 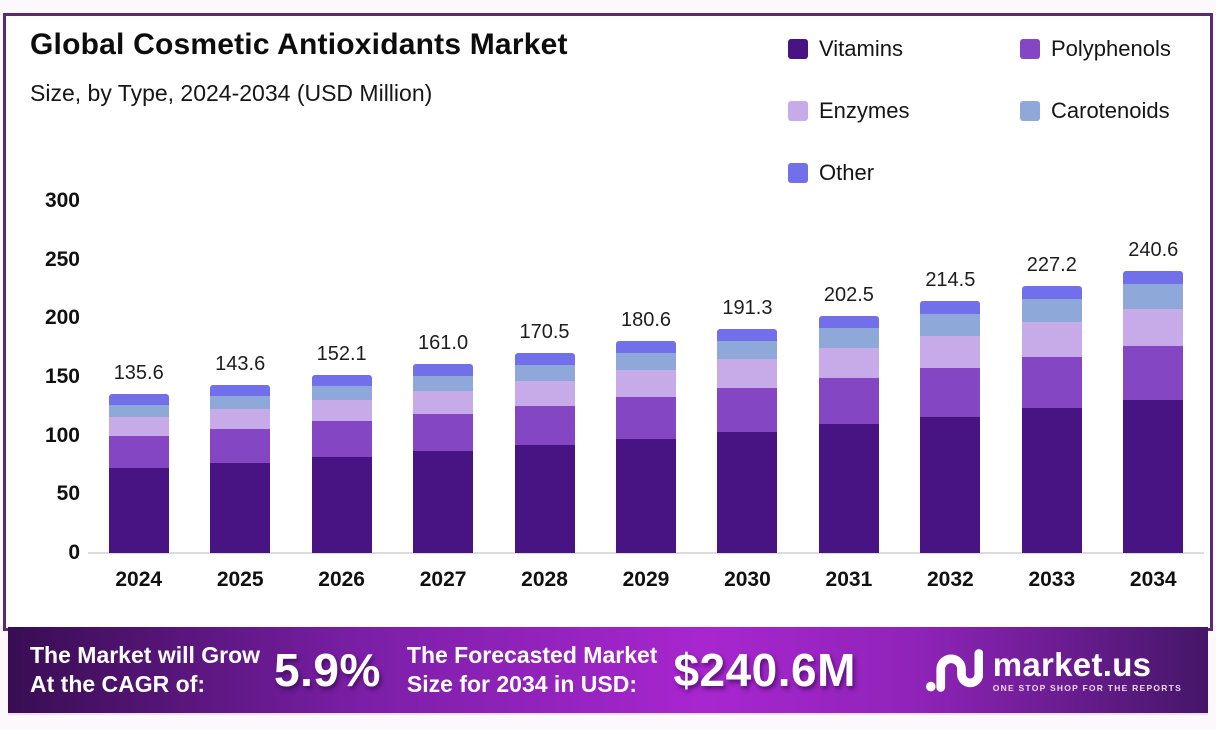 What do you see at coordinates (138, 372) in the screenshot?
I see `bar-value-label: 135.6` at bounding box center [138, 372].